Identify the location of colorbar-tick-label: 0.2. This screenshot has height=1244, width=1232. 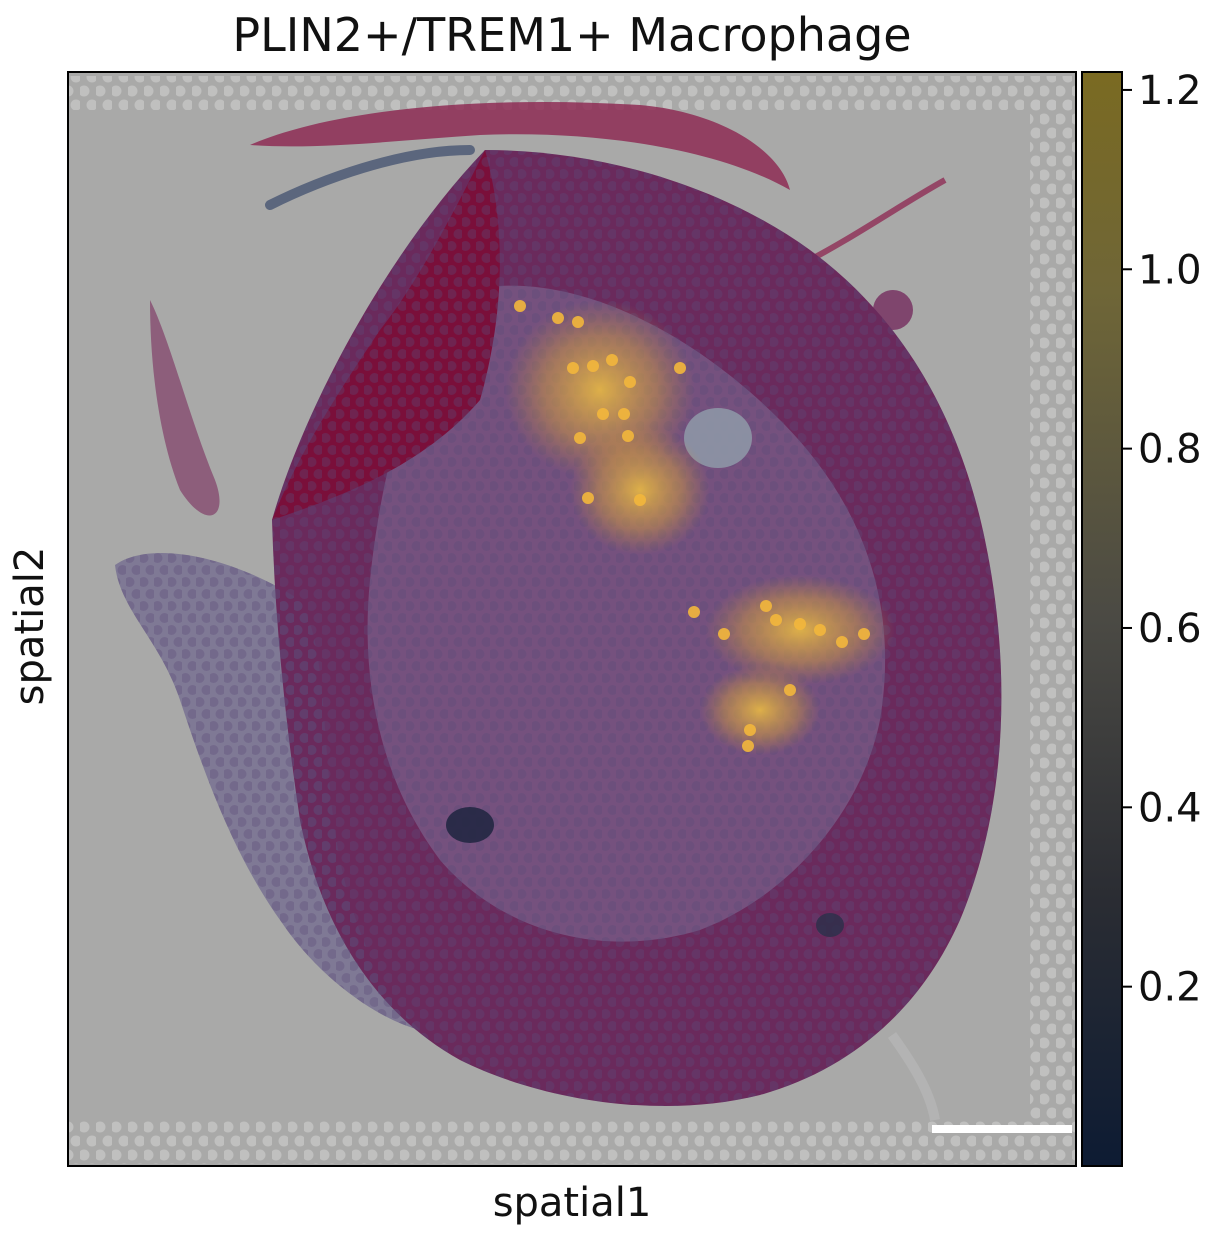
(1170, 988).